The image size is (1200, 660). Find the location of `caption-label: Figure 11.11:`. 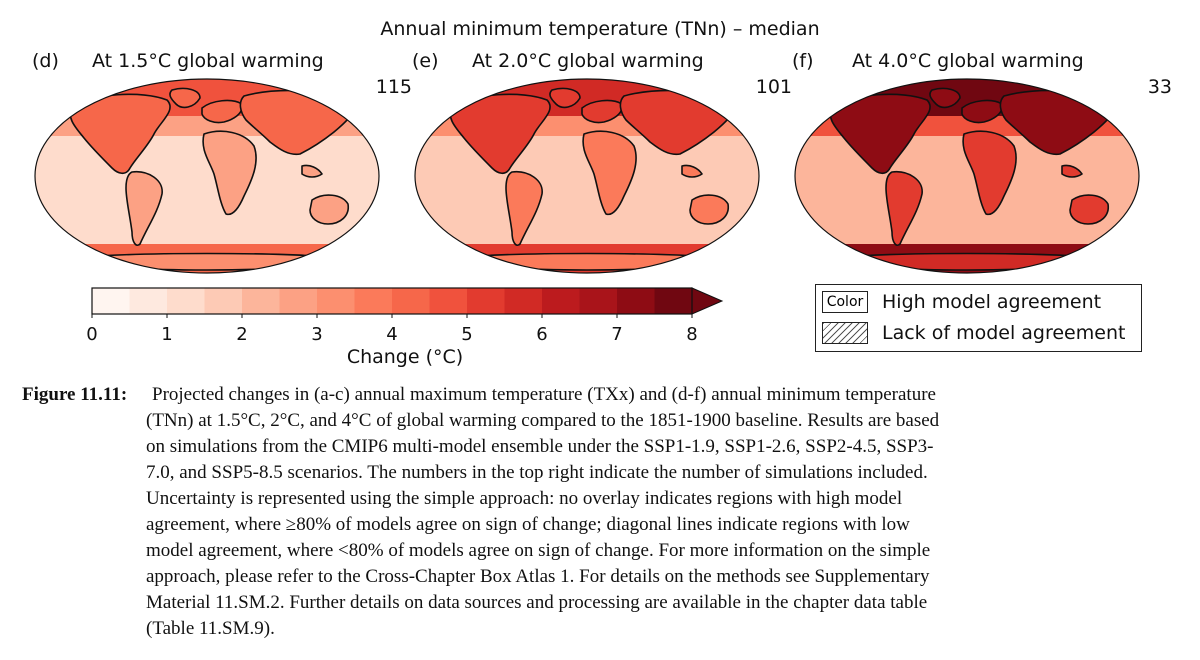

caption-label: Figure 11.11: is located at coordinates (75, 394).